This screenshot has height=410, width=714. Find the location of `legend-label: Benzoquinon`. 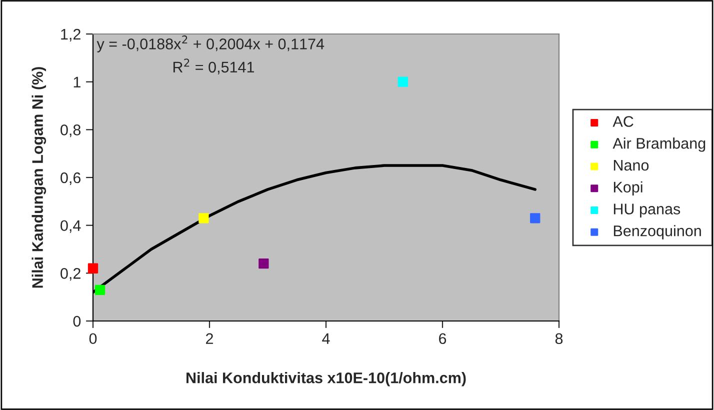

legend-label: Benzoquinon is located at coordinates (657, 232).